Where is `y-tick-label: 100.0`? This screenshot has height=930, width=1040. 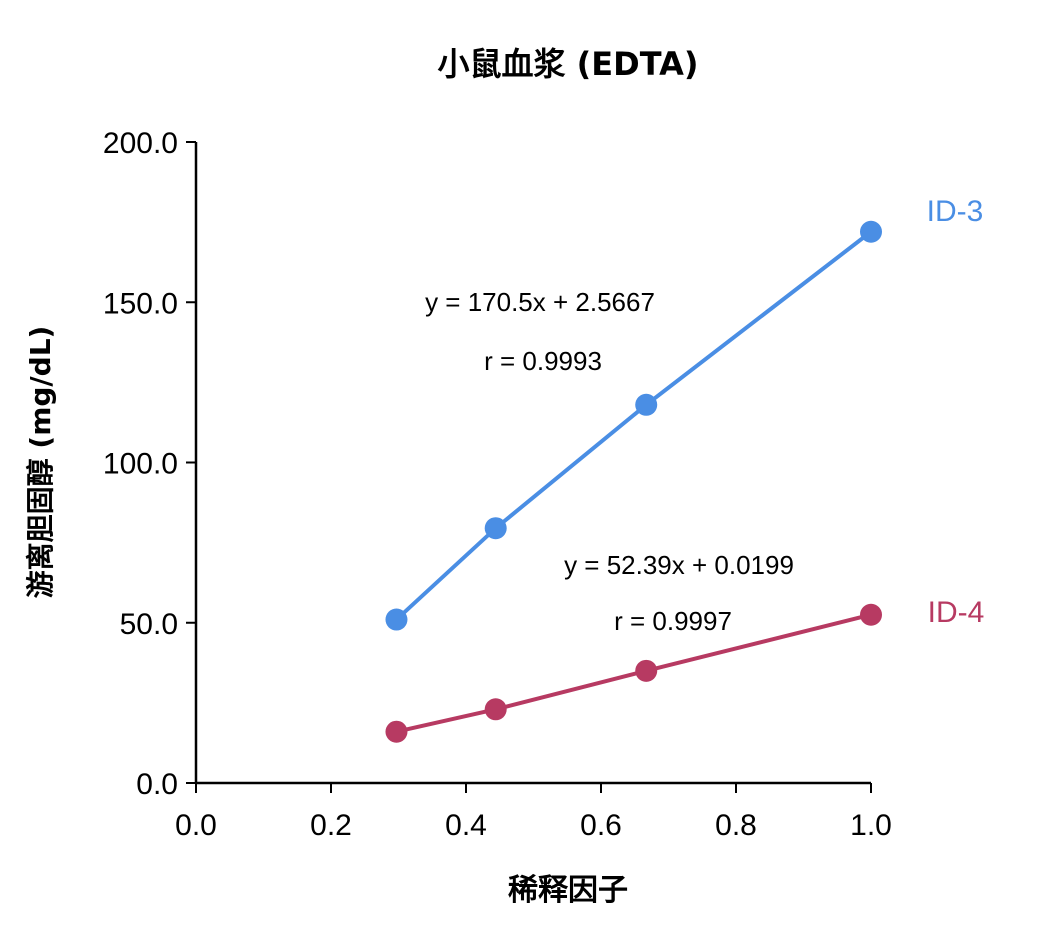 y-tick-label: 100.0 is located at coordinates (140, 464).